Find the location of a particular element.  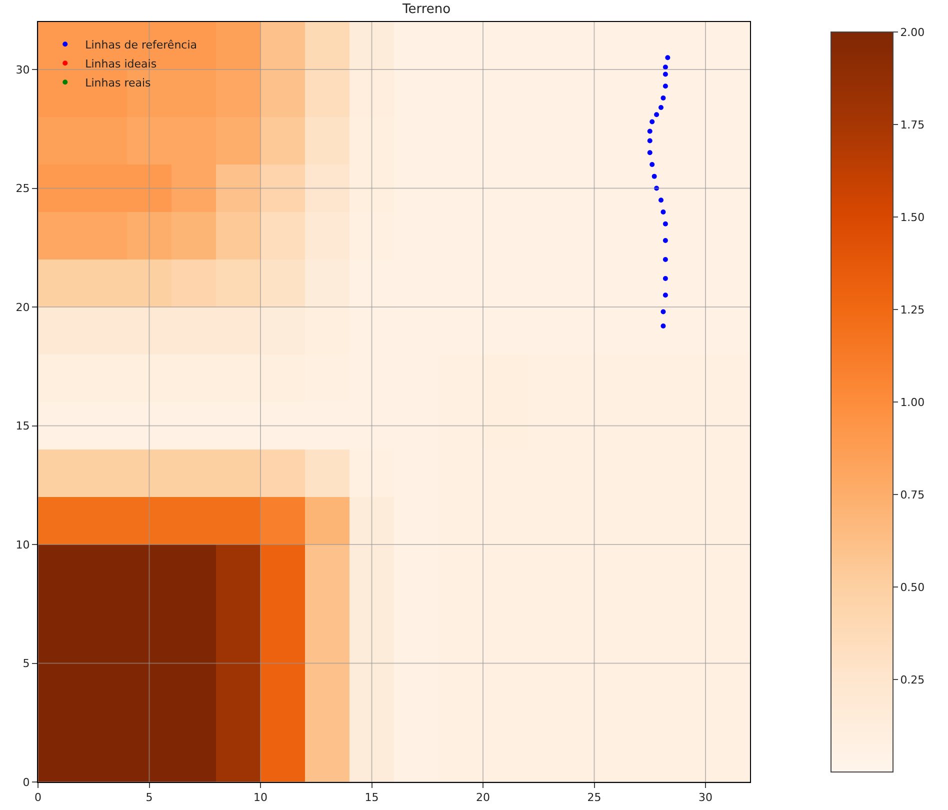

y-tick-label: 20 is located at coordinates (23, 307).